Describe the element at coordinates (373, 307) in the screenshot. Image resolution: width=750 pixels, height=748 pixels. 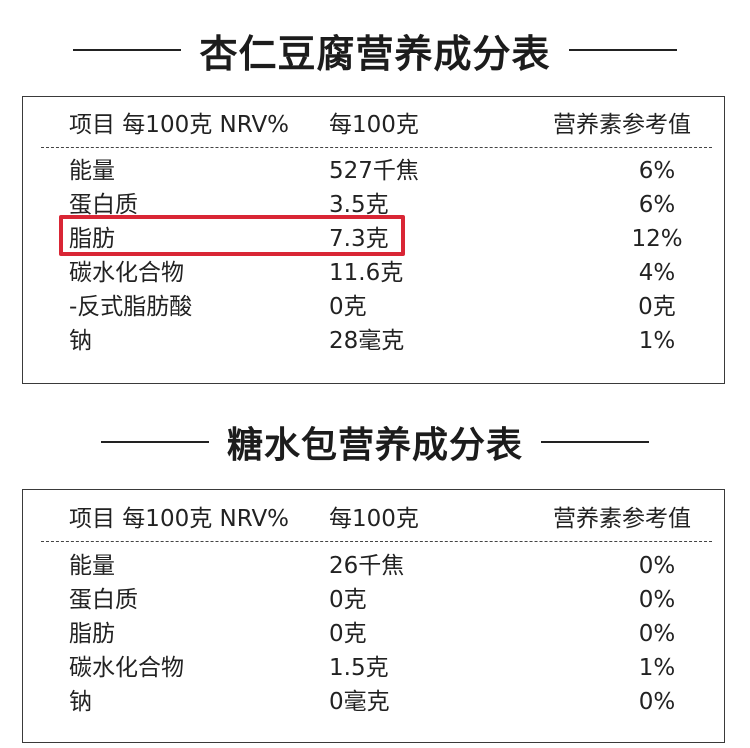
I see `table-row: -反式脂肪酸 0克 0克` at that location.